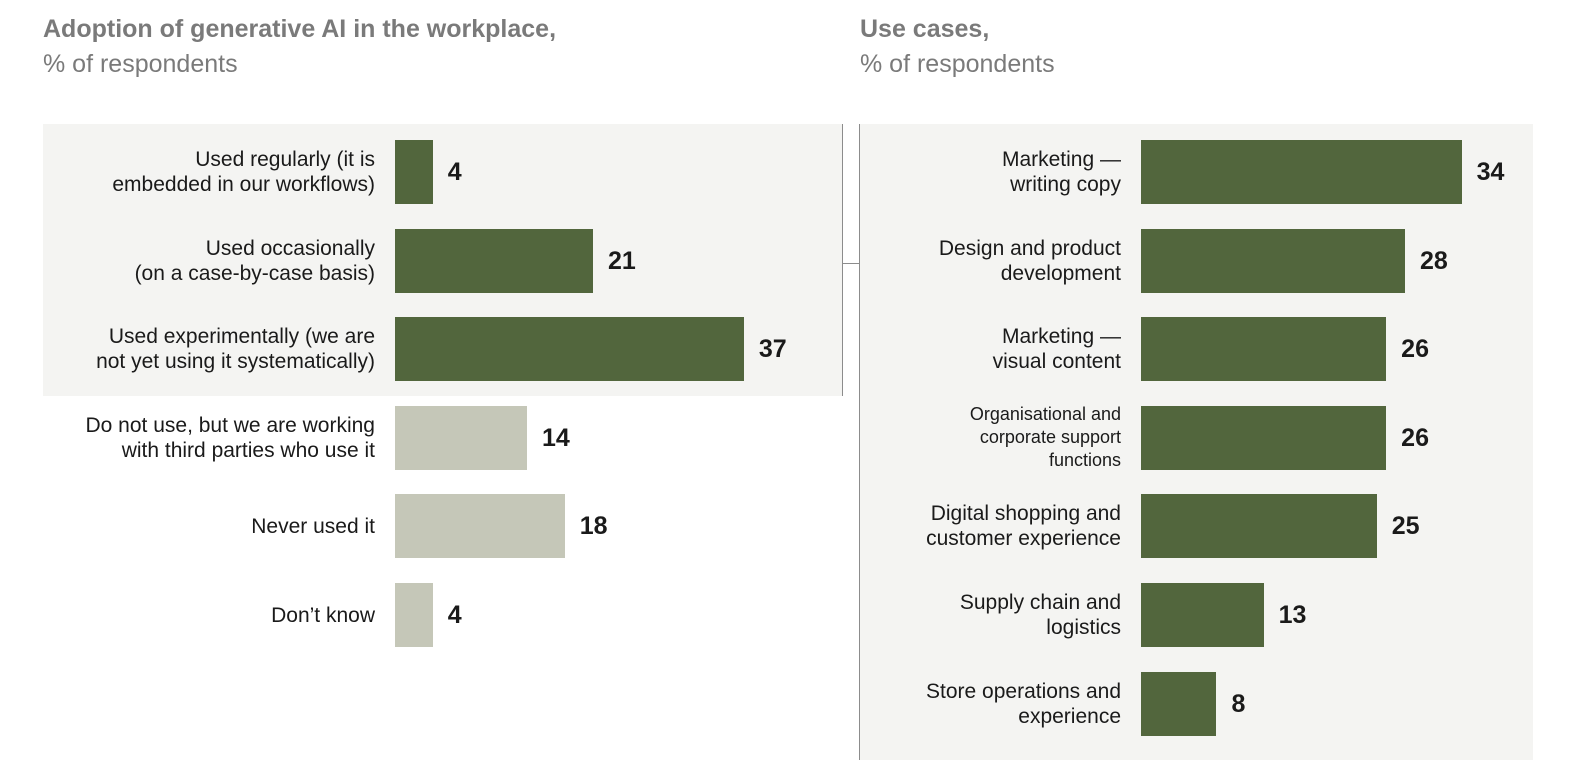 This screenshot has width=1576, height=784. What do you see at coordinates (957, 64) in the screenshot?
I see `right-chart-subtitle: % of respondents` at bounding box center [957, 64].